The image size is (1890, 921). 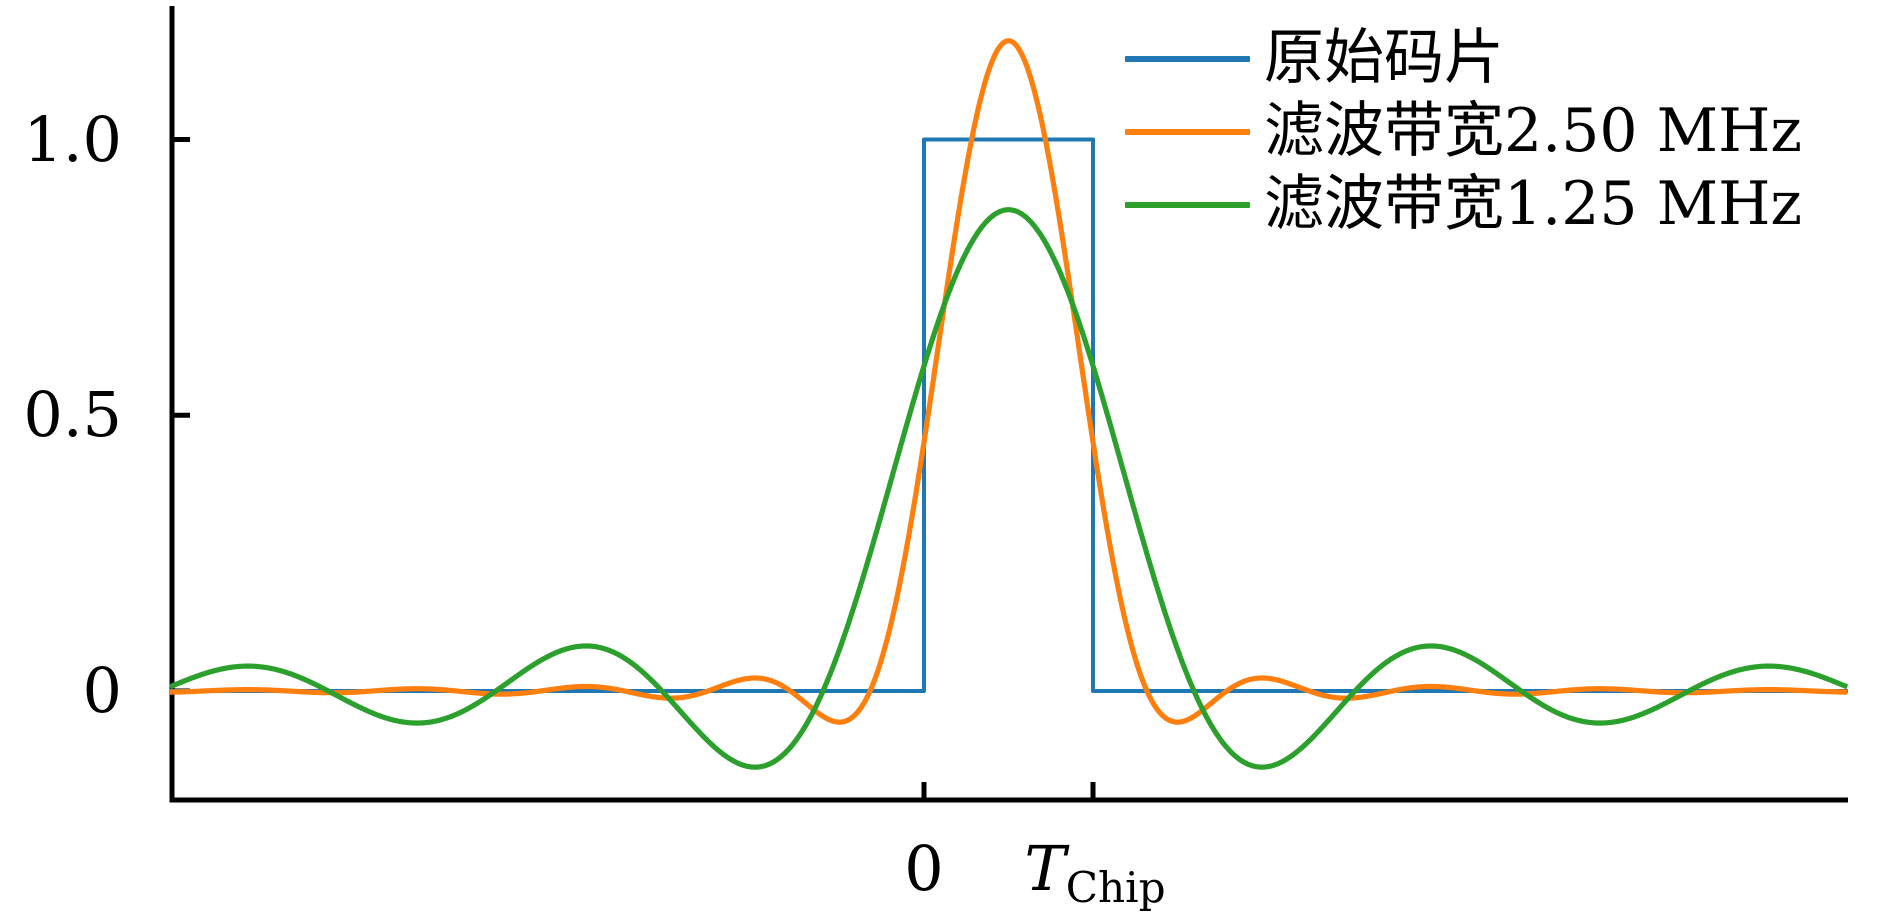 I want to click on legend-swatch-bw-2500khz, so click(x=1187, y=131).